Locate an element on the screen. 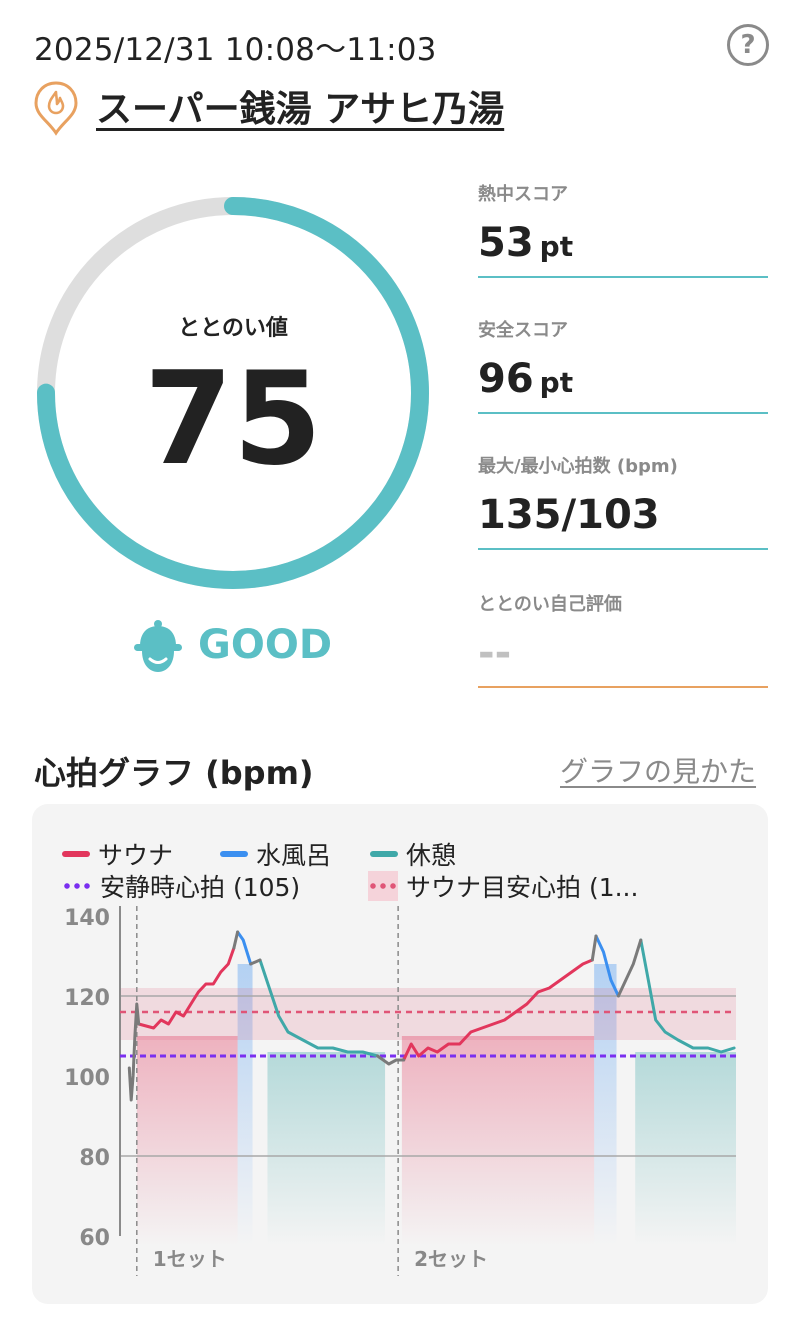 The height and width of the screenshot is (1336, 800). metric-number: 96 is located at coordinates (506, 379).